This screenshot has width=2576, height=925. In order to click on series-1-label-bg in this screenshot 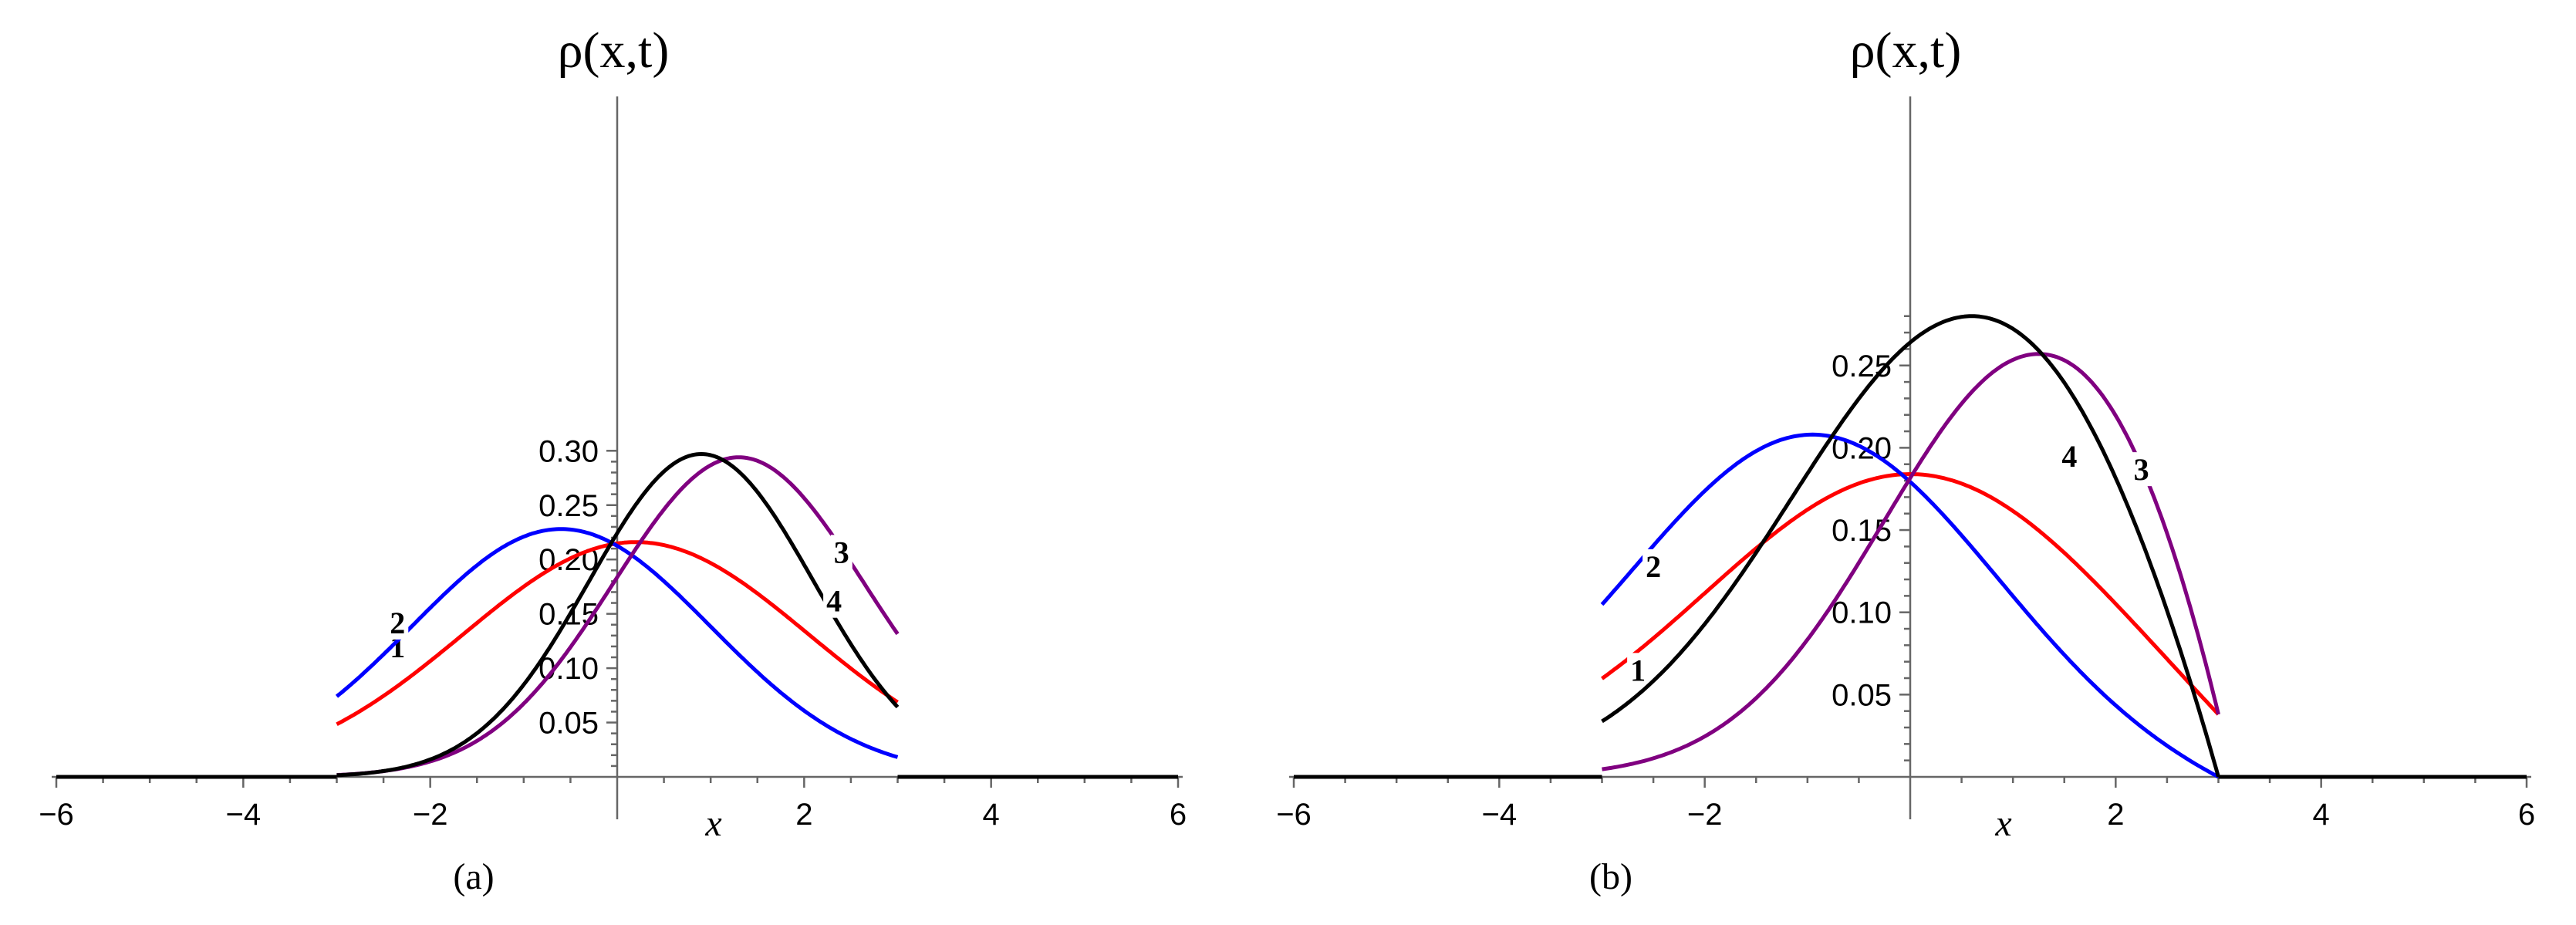, I will do `click(1638, 670)`.